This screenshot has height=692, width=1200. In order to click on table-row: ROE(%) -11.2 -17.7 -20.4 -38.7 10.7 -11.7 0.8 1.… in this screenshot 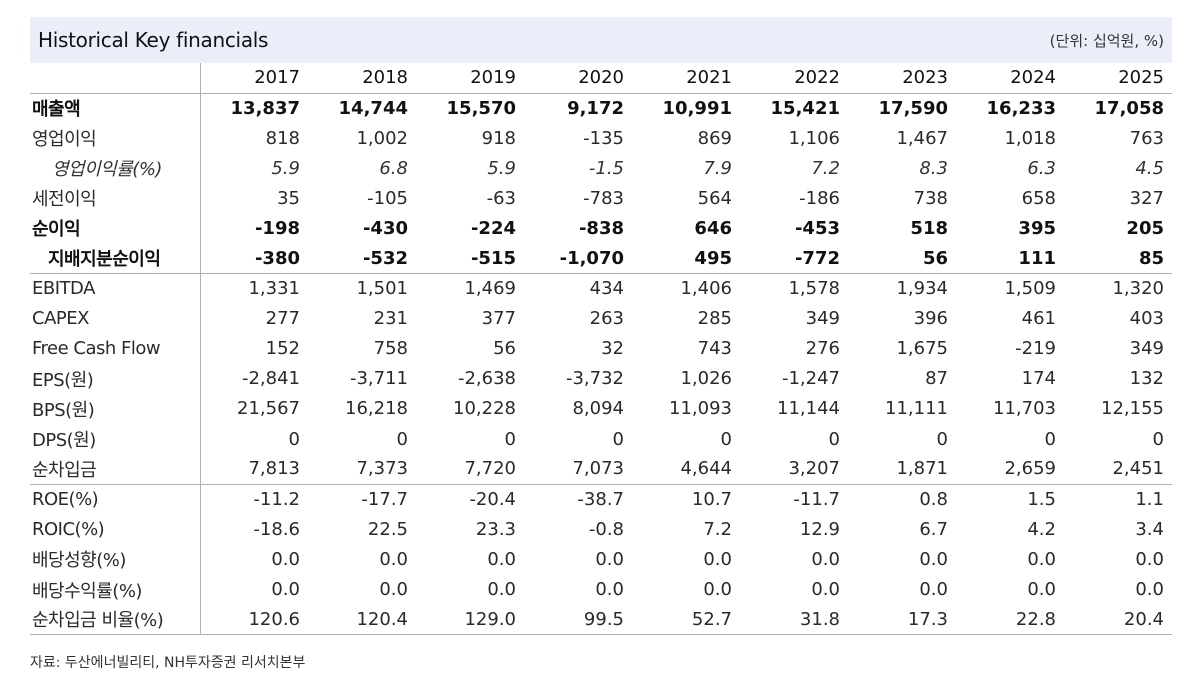, I will do `click(601, 499)`.